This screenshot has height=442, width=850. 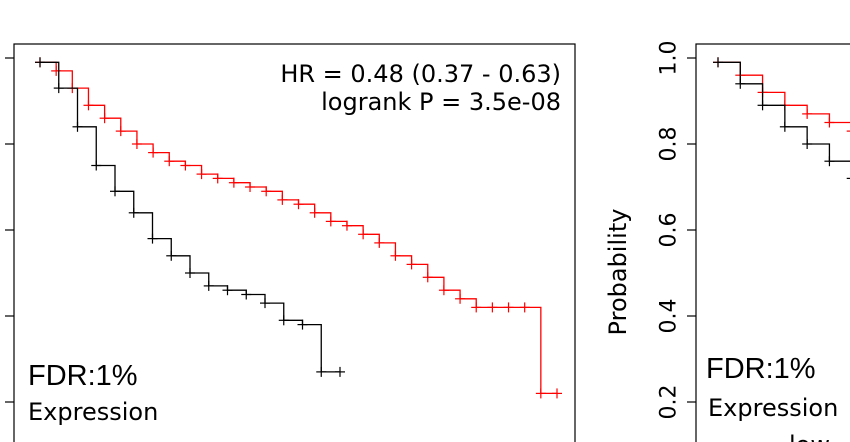 I want to click on right-curves, so click(x=781, y=118).